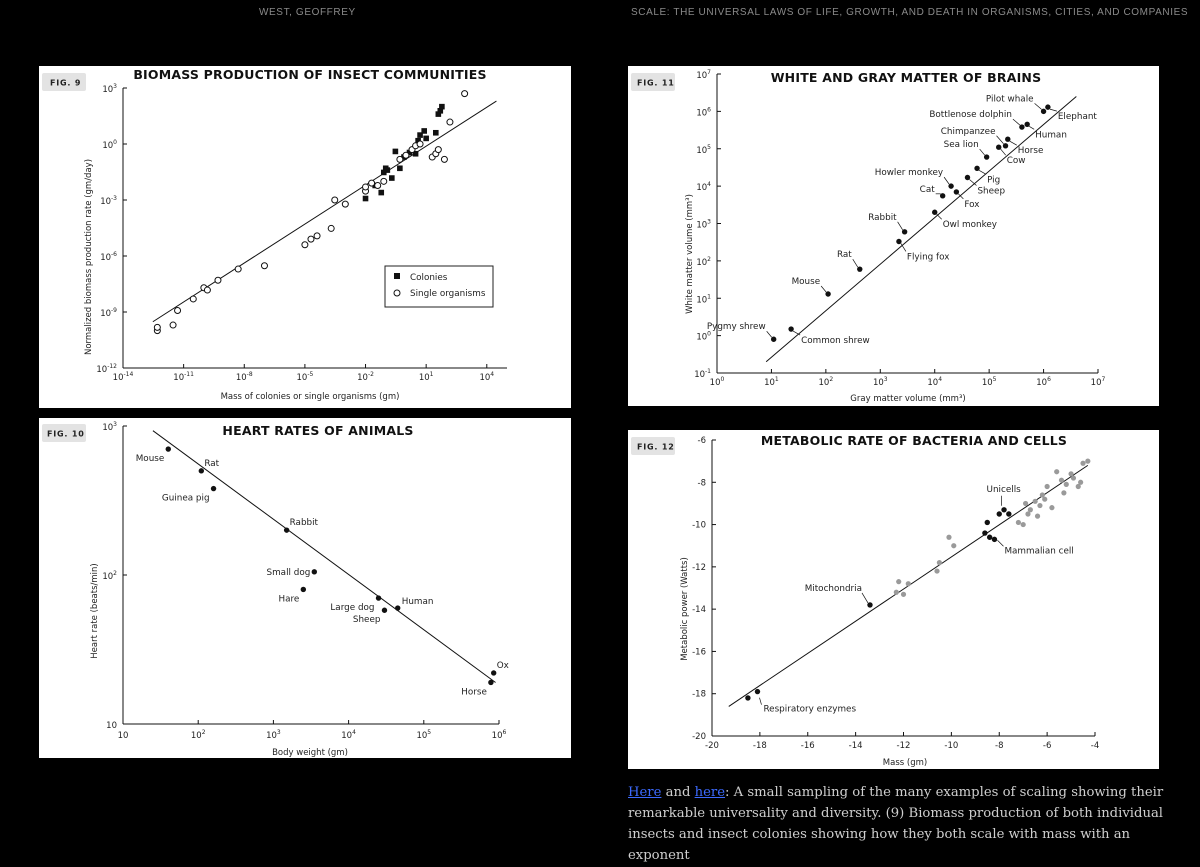  Describe the element at coordinates (397, 276) in the screenshot. I see `figure-9-legend-square-marker` at that location.